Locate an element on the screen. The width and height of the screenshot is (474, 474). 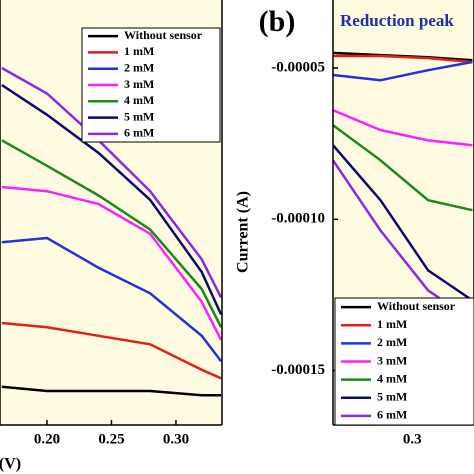
legend-box is located at coordinates (151, 85).